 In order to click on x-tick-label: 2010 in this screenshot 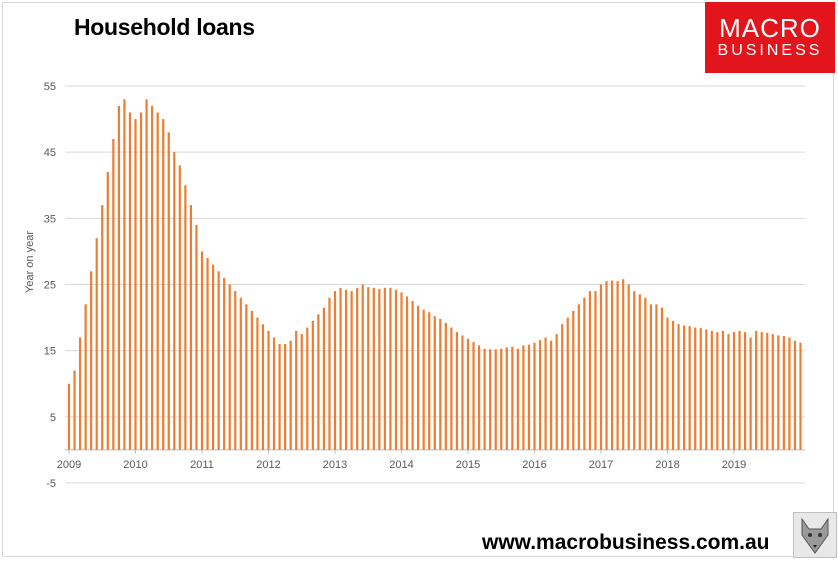, I will do `click(135, 465)`.